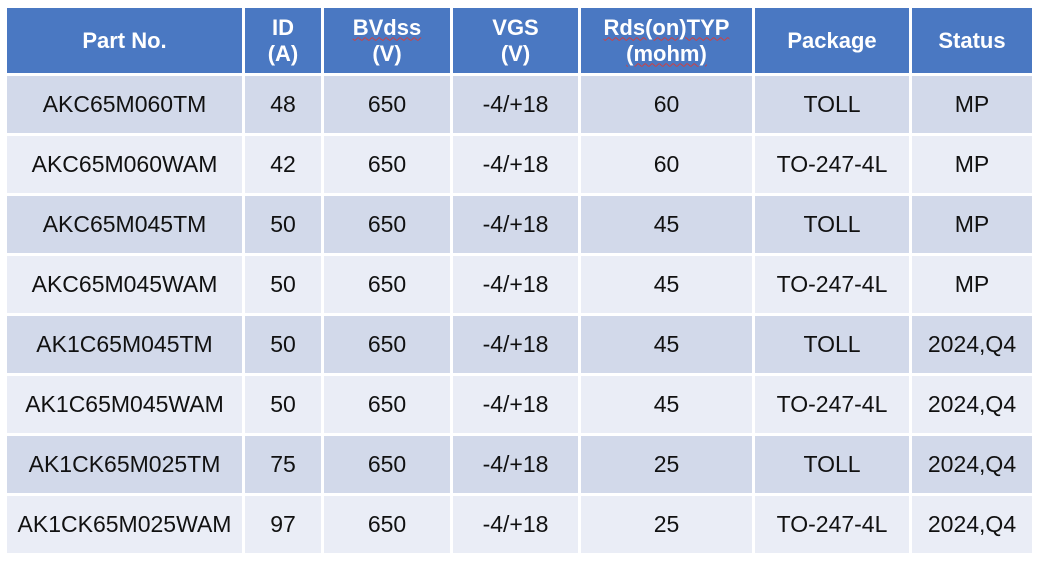 Image resolution: width=1041 pixels, height=585 pixels. What do you see at coordinates (283, 104) in the screenshot?
I see `cell-id: 48` at bounding box center [283, 104].